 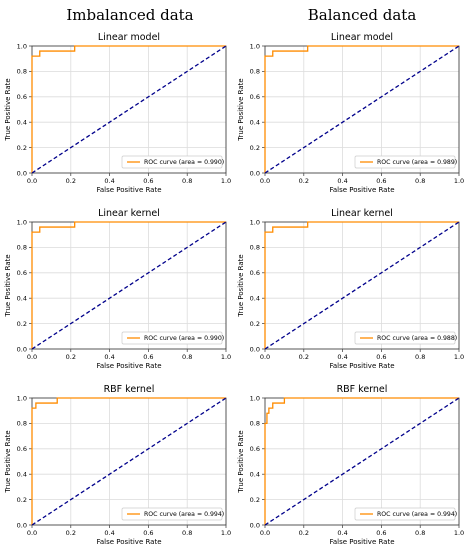 I want to click on column-title-balanced: Balanced data, so click(x=362, y=15).